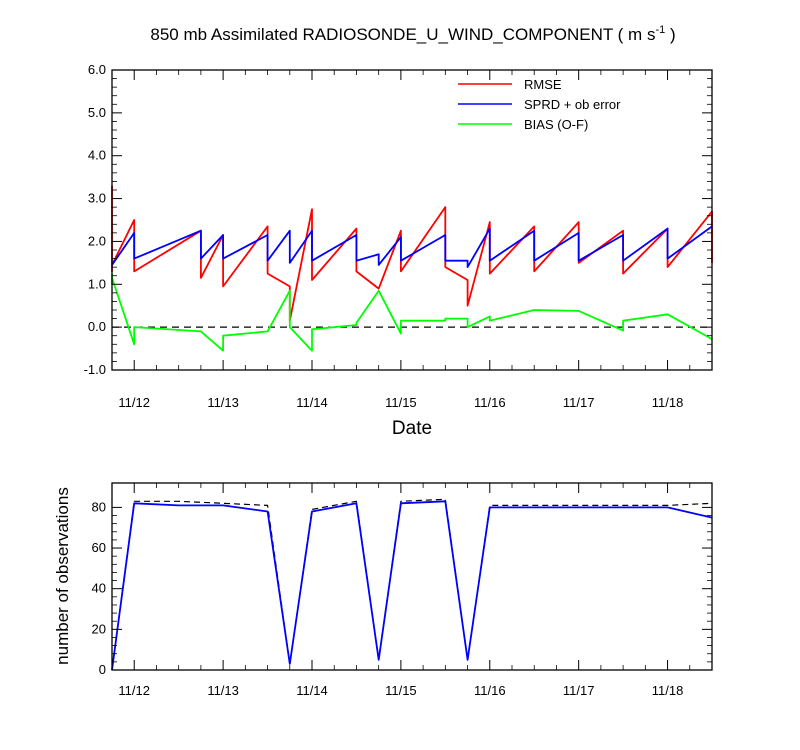 This screenshot has height=750, width=800. What do you see at coordinates (62, 576) in the screenshot?
I see `y-axis-label-observations: number of observations` at bounding box center [62, 576].